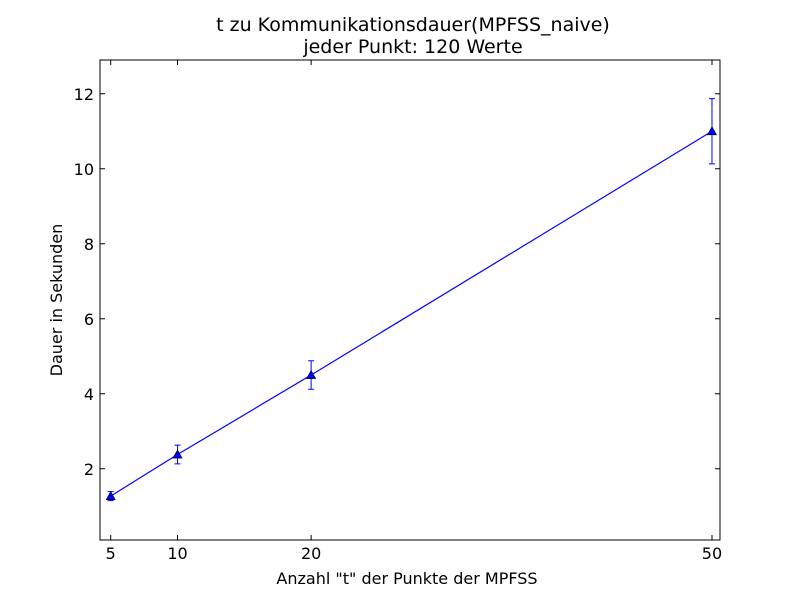  What do you see at coordinates (413, 25) in the screenshot?
I see `chart-title: t zu Kommunikationsdauer(MPFSS_naive)` at bounding box center [413, 25].